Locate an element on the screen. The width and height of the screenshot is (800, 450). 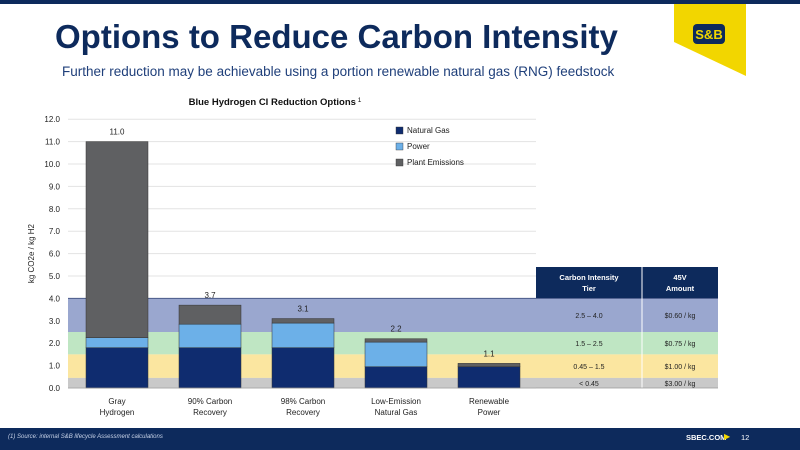
bar-1-power is located at coordinates (117, 342).